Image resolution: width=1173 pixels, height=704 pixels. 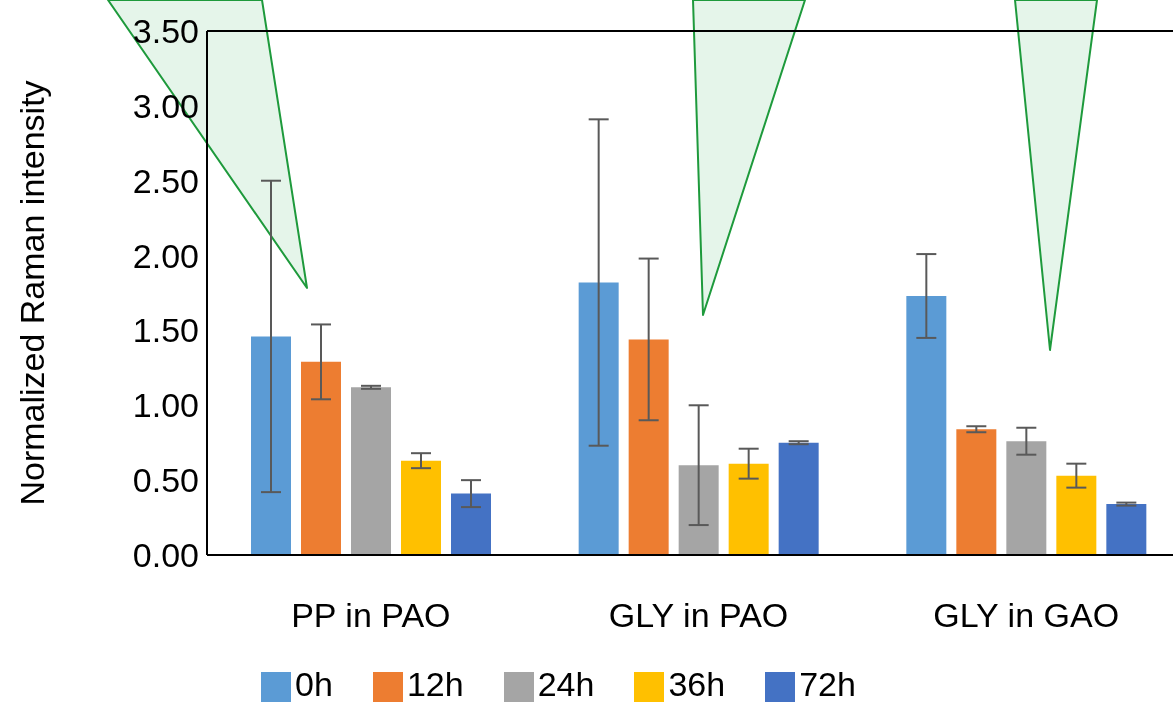 What do you see at coordinates (827, 684) in the screenshot?
I see `legend-label: 72h` at bounding box center [827, 684].